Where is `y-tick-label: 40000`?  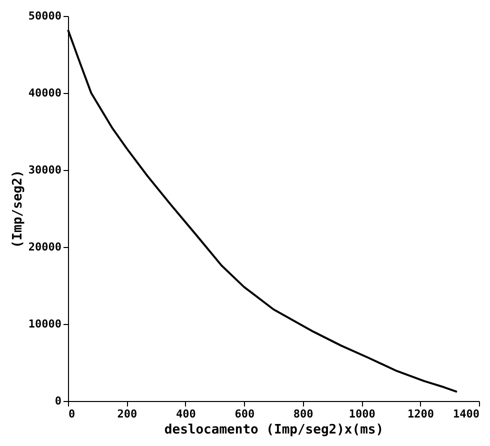 y-tick-label: 40000 is located at coordinates (45, 93).